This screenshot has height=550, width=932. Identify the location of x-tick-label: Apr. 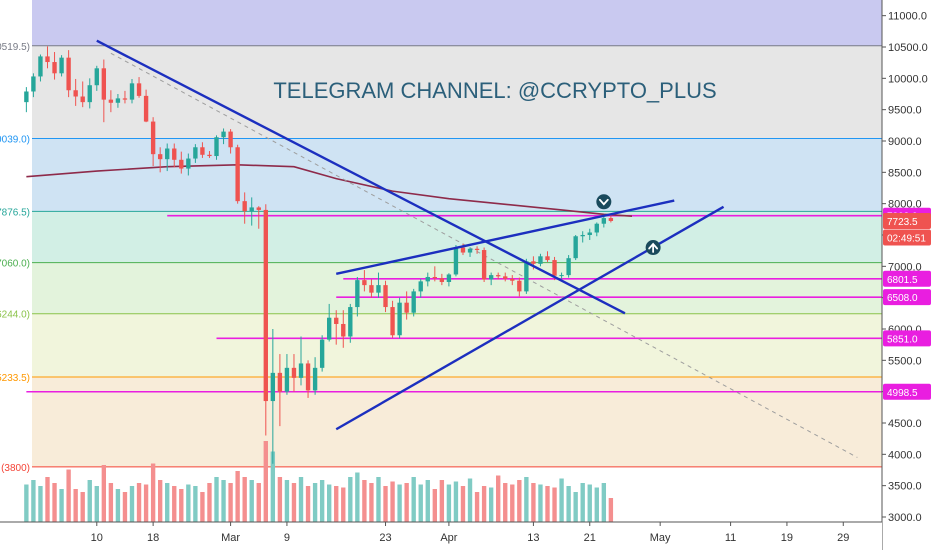
(448, 538).